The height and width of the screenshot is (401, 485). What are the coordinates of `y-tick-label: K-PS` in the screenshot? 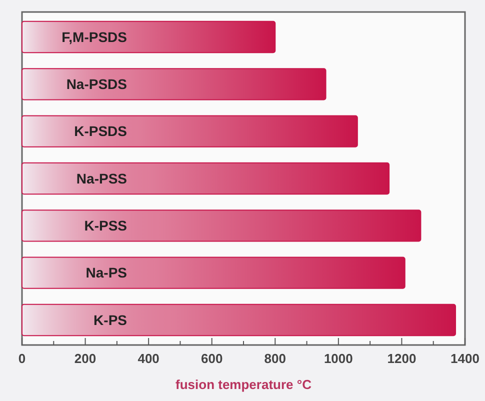 It's located at (110, 320).